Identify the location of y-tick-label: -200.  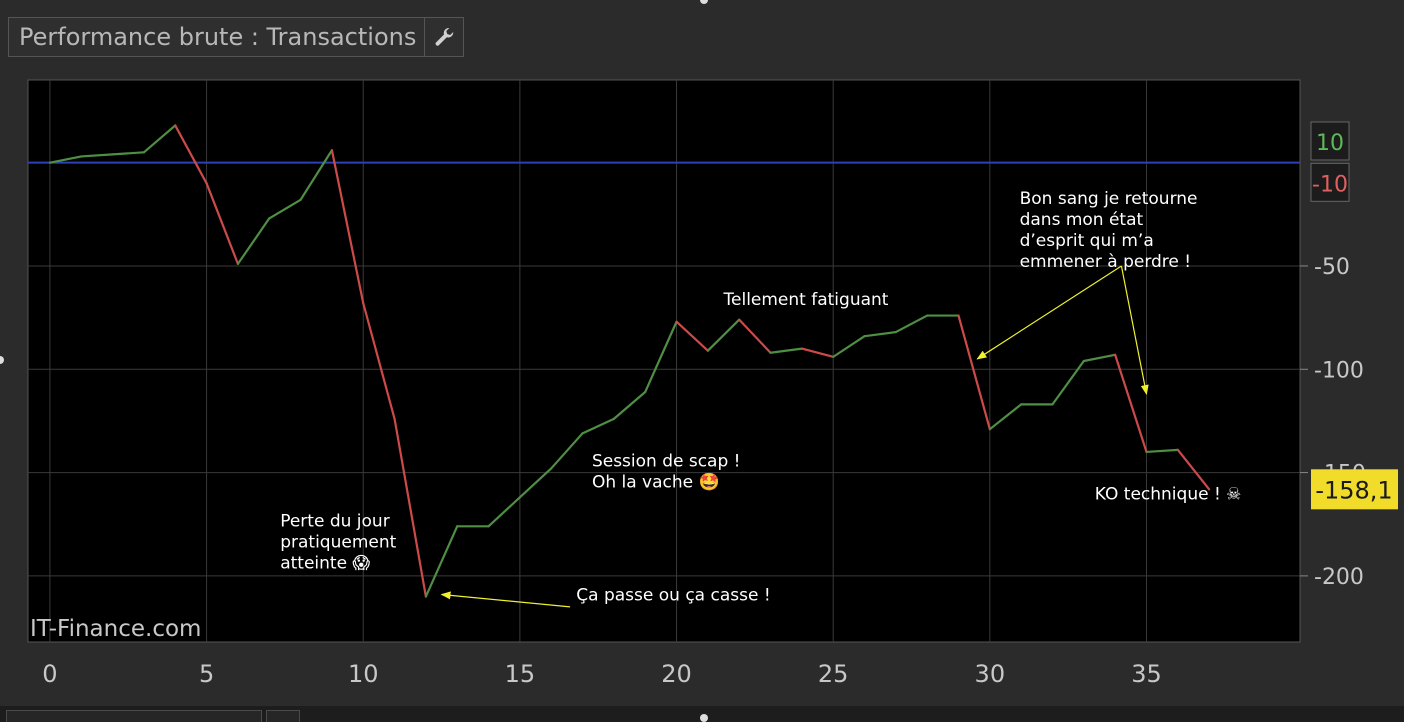
(1339, 577).